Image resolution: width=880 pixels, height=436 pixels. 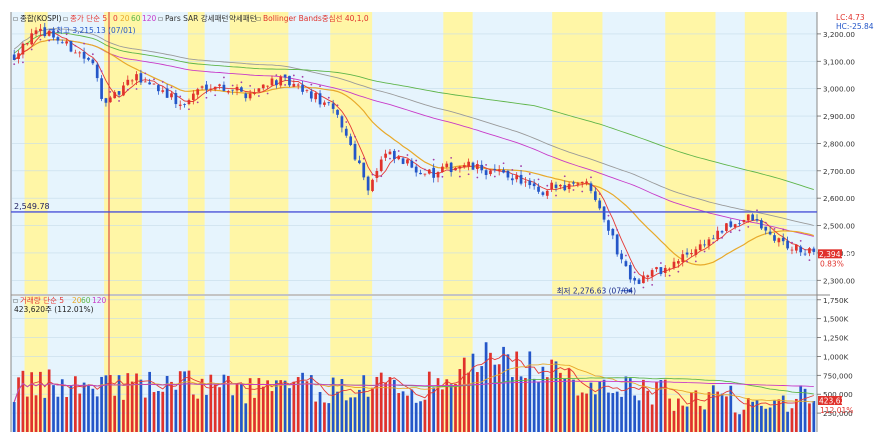 What do you see at coordinates (839, 34) in the screenshot?
I see `price-tick-label-0: 3,200.00` at bounding box center [839, 34].